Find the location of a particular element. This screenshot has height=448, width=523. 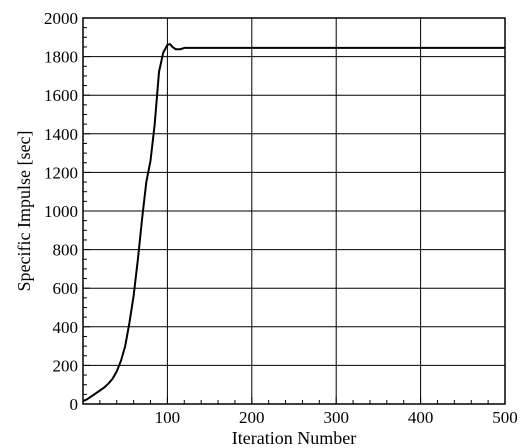

x-tick-labels: 100 200 300 400 500 is located at coordinates (336, 417).